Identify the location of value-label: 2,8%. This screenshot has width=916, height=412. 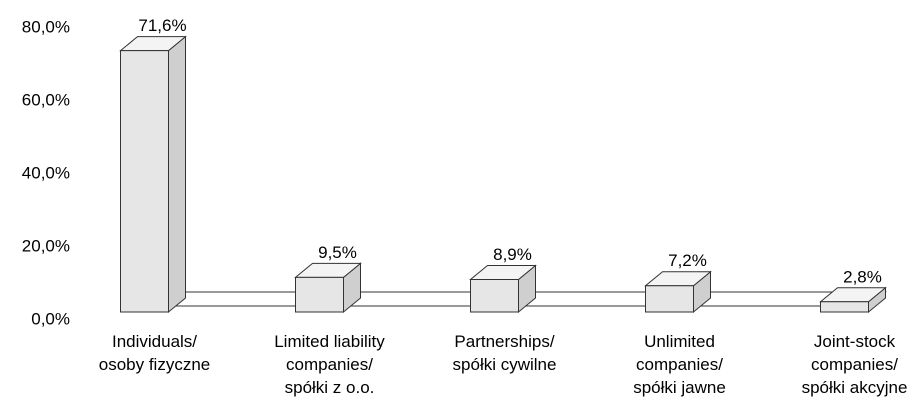
(862, 276).